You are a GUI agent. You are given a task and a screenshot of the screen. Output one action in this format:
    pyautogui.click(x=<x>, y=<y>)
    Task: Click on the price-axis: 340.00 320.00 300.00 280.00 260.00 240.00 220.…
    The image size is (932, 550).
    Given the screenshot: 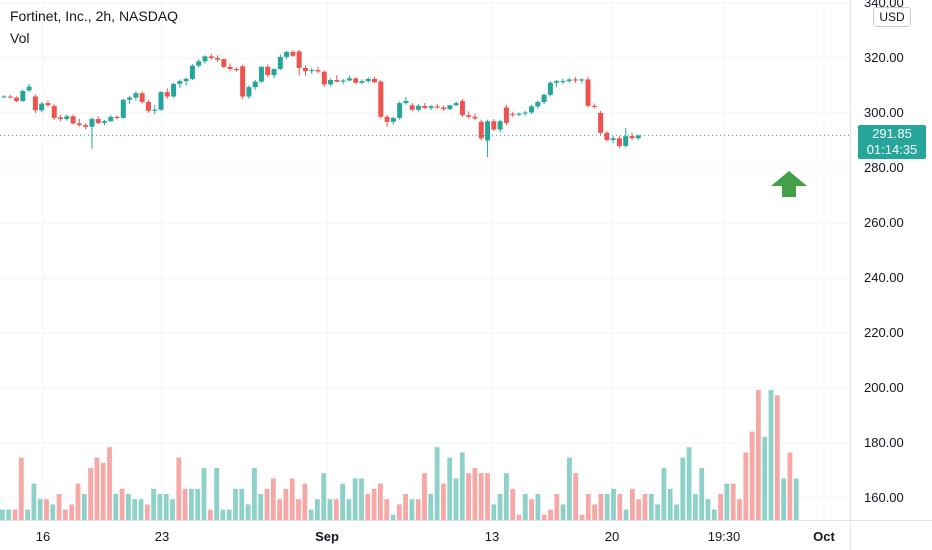 What is the action you would take?
    pyautogui.click(x=884, y=252)
    